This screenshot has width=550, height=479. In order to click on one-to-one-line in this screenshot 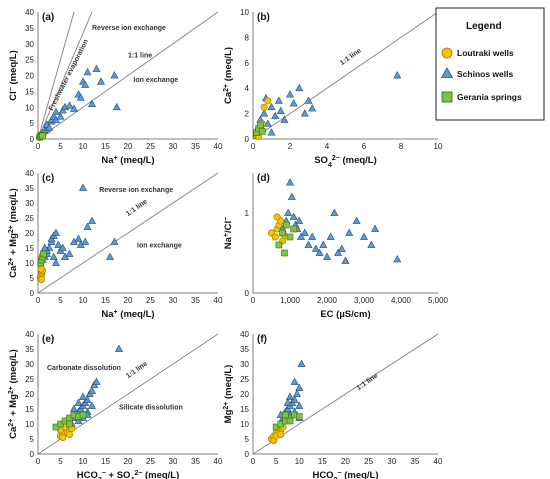, I will do `click(128, 75)`.